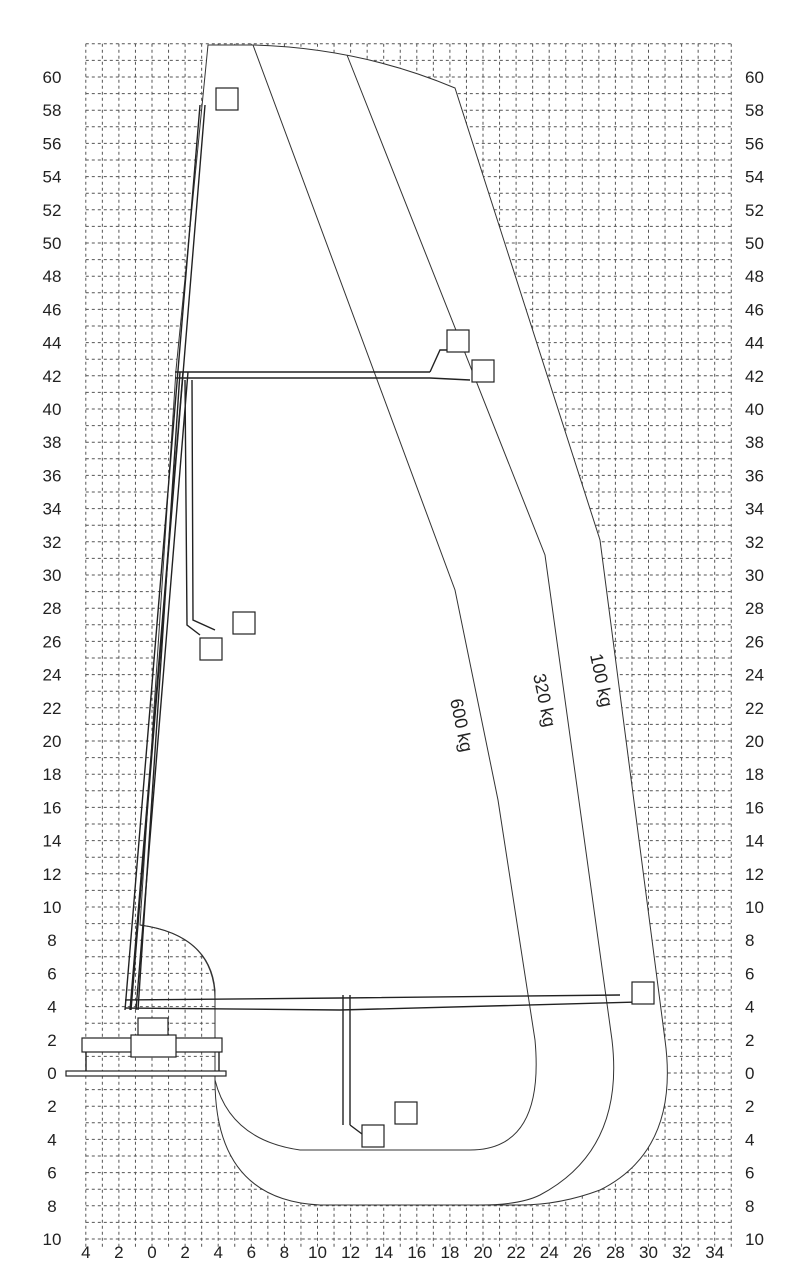 This screenshot has width=800, height=1285. Describe the element at coordinates (177, 962) in the screenshot. I see `base-arc` at that location.